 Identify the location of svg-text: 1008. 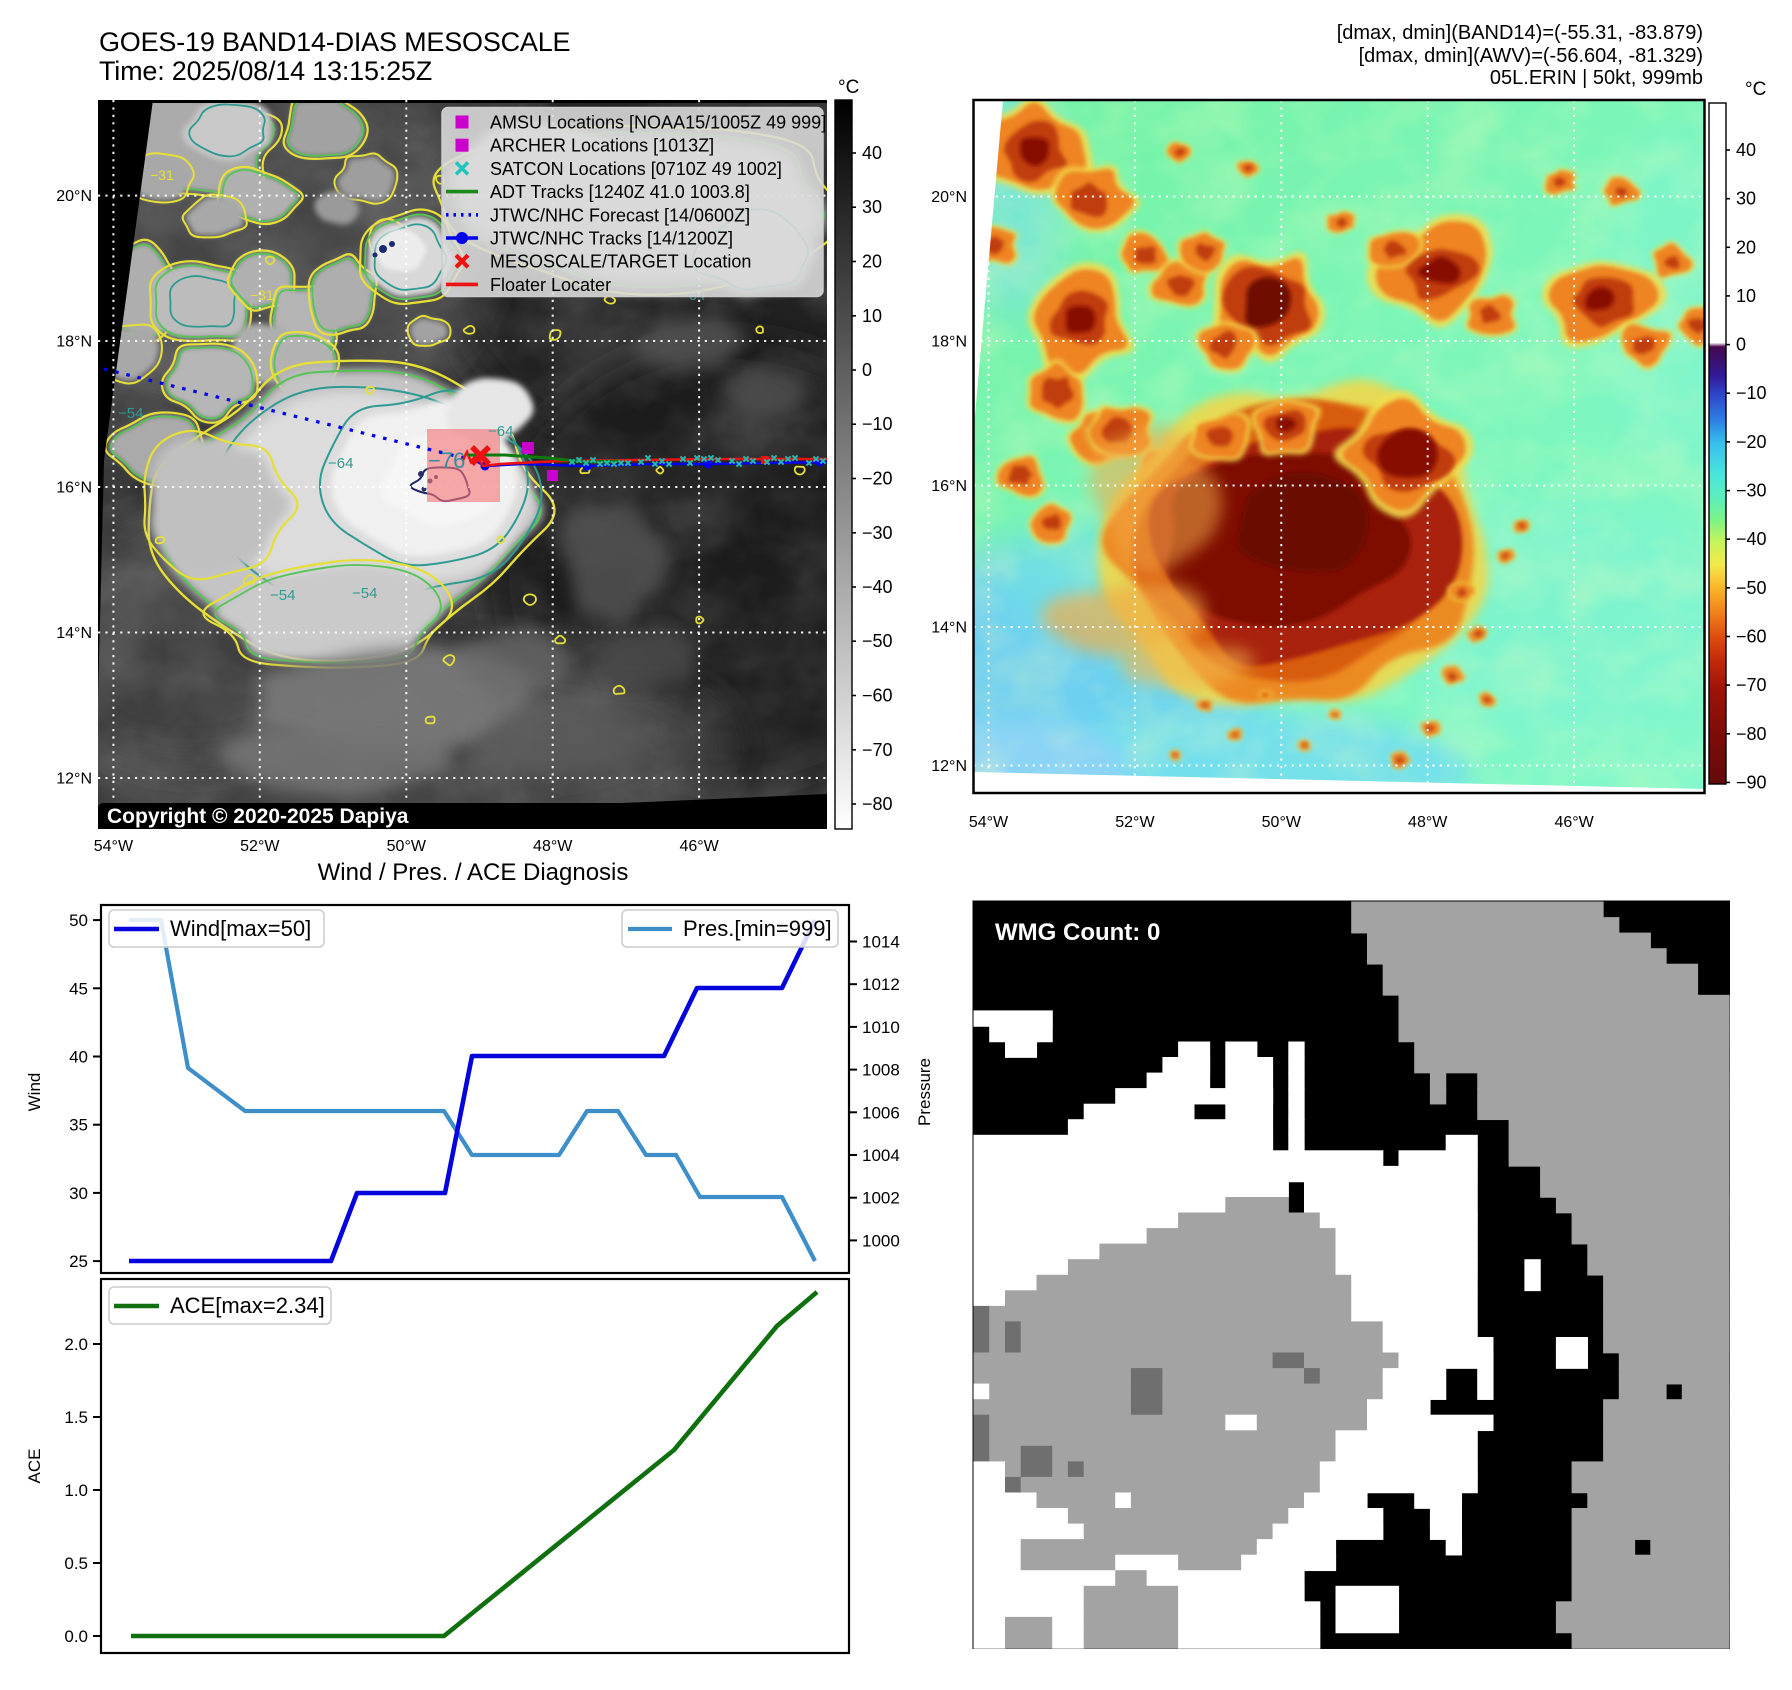
(881, 1070).